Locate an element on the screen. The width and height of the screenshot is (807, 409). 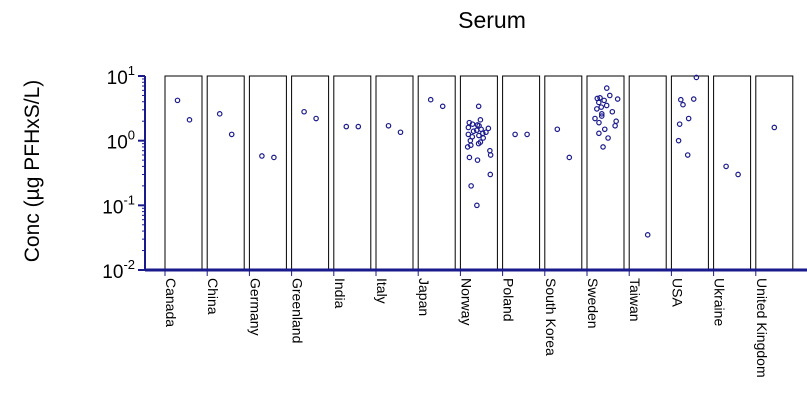
chart-title: Serum is located at coordinates (492, 20).